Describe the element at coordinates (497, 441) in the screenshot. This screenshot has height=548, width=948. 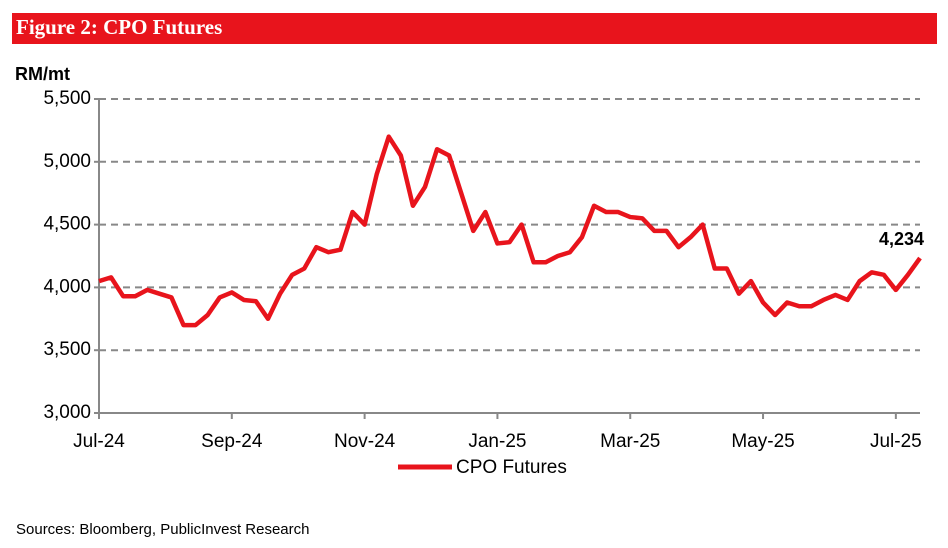
I see `x-tick-label: Jan-25` at that location.